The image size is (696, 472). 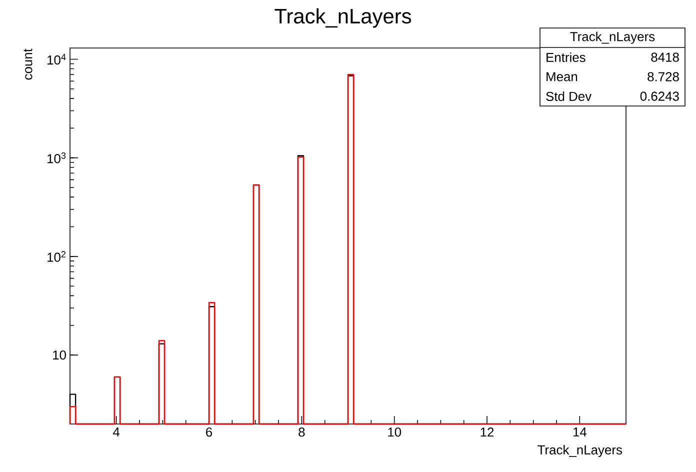 What do you see at coordinates (116, 432) in the screenshot?
I see `x-tick-label: 4` at bounding box center [116, 432].